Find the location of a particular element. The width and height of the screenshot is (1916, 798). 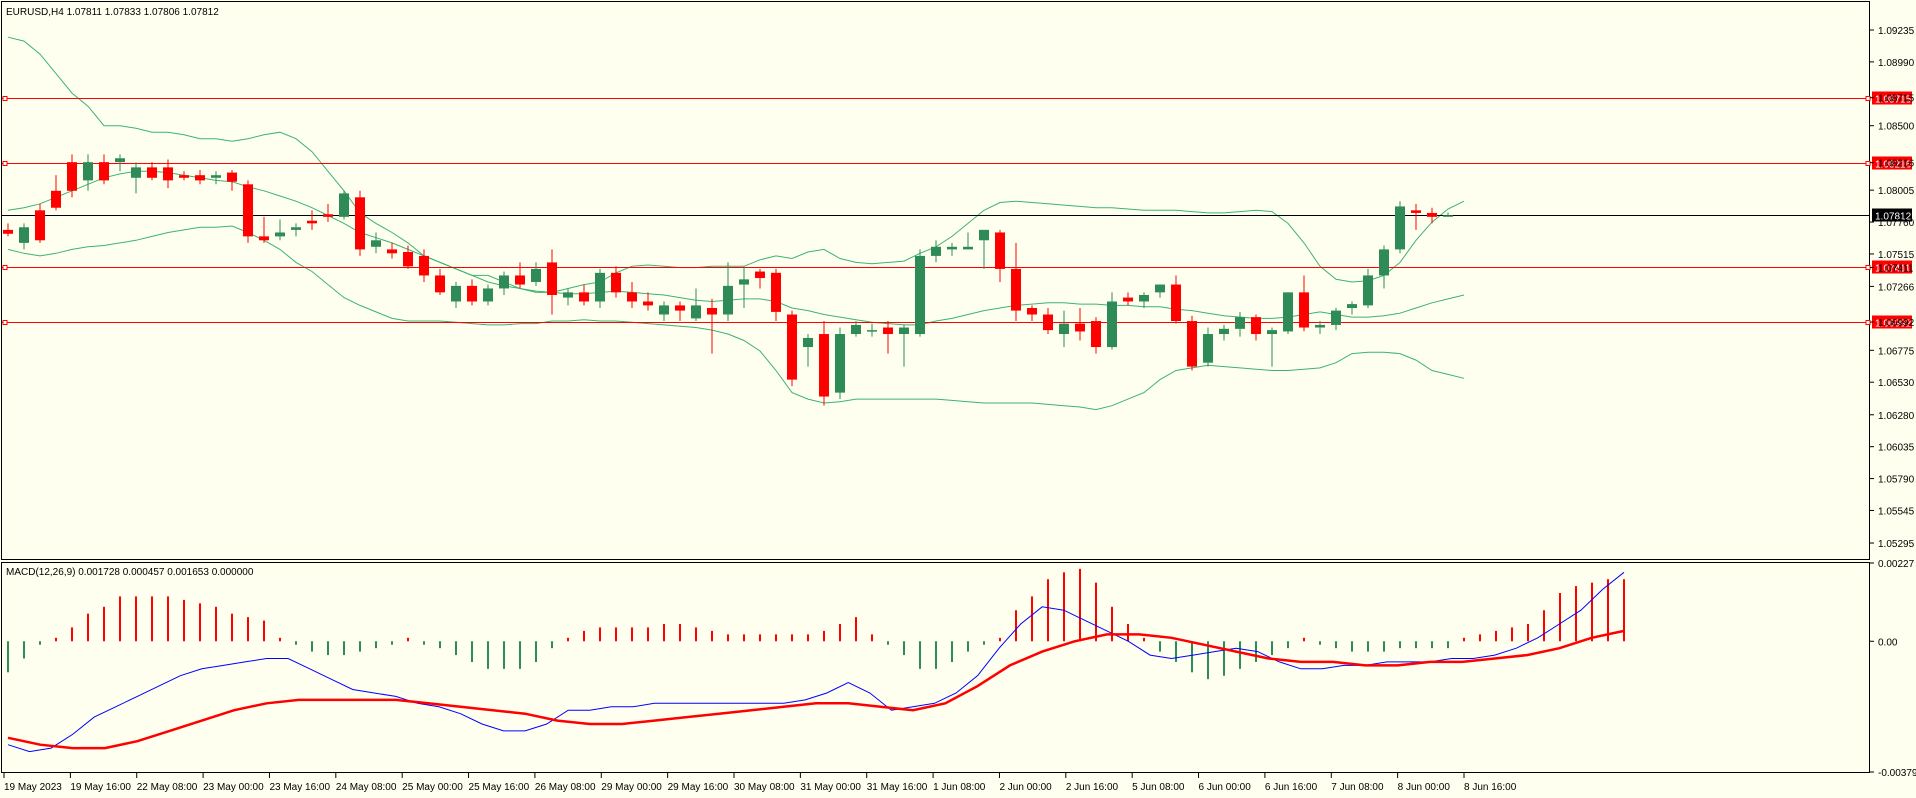

price-tick-label: 1.05790 is located at coordinates (1896, 480).